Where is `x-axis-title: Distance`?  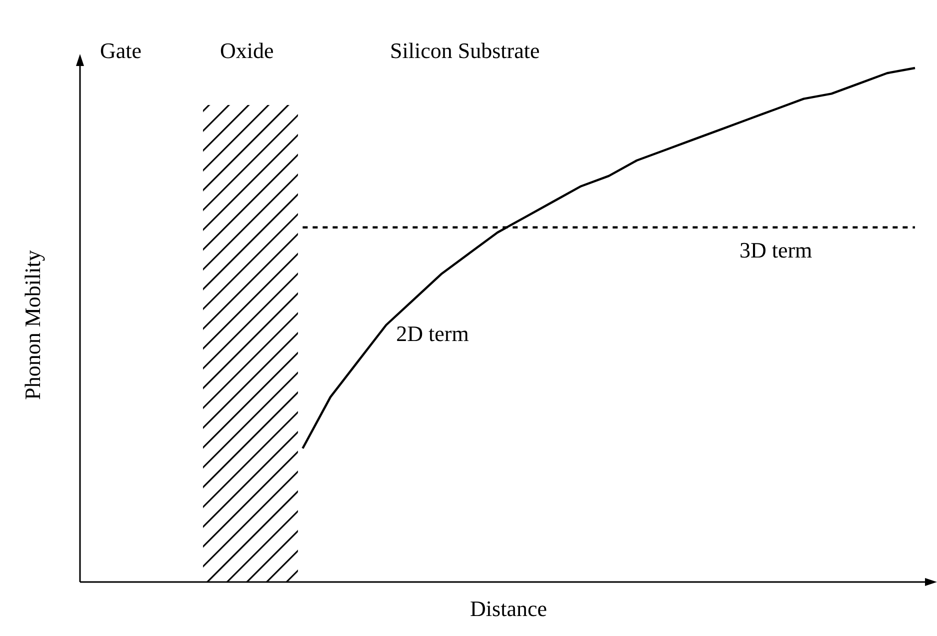 x-axis-title: Distance is located at coordinates (508, 608).